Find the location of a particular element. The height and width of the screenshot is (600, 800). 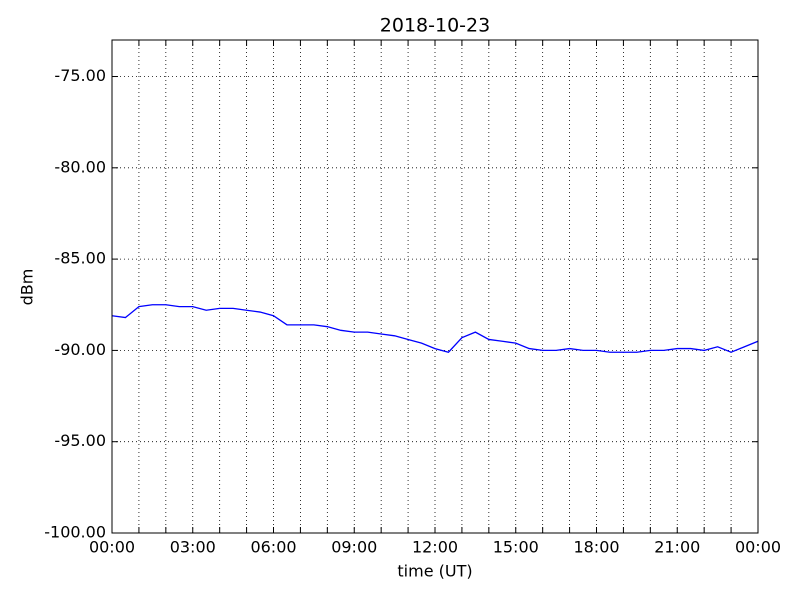

data-line is located at coordinates (435, 328).